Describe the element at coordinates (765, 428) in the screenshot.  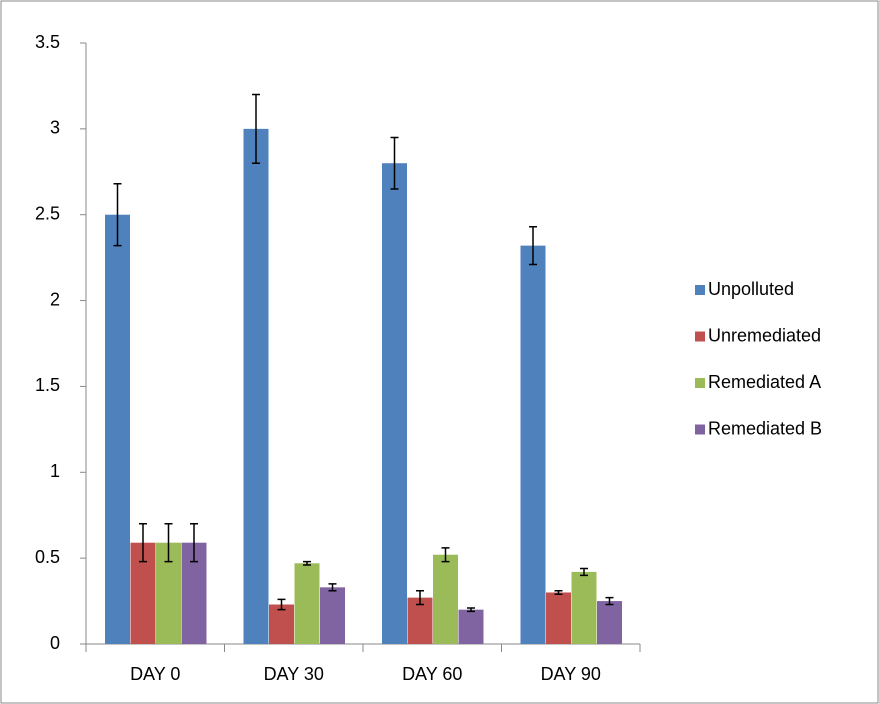
I see `legend-label: Remediated B` at that location.